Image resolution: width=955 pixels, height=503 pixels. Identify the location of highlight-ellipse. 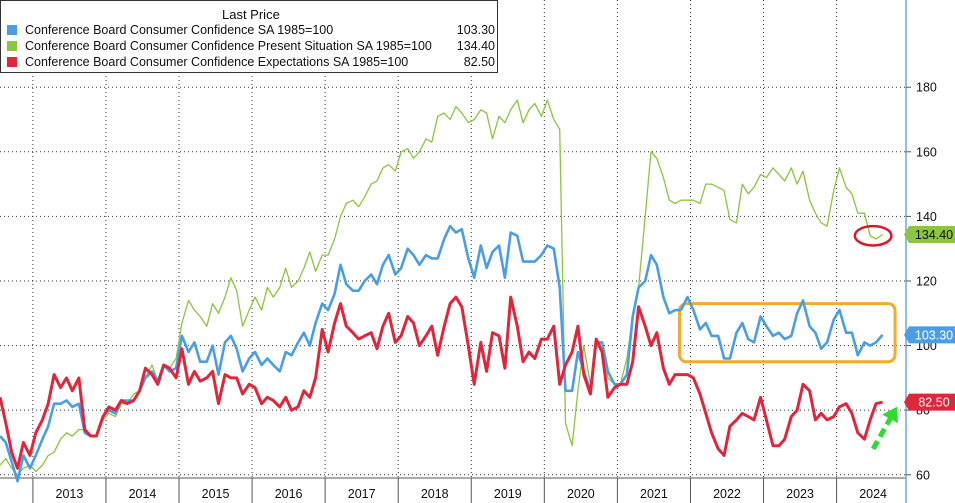
(873, 235).